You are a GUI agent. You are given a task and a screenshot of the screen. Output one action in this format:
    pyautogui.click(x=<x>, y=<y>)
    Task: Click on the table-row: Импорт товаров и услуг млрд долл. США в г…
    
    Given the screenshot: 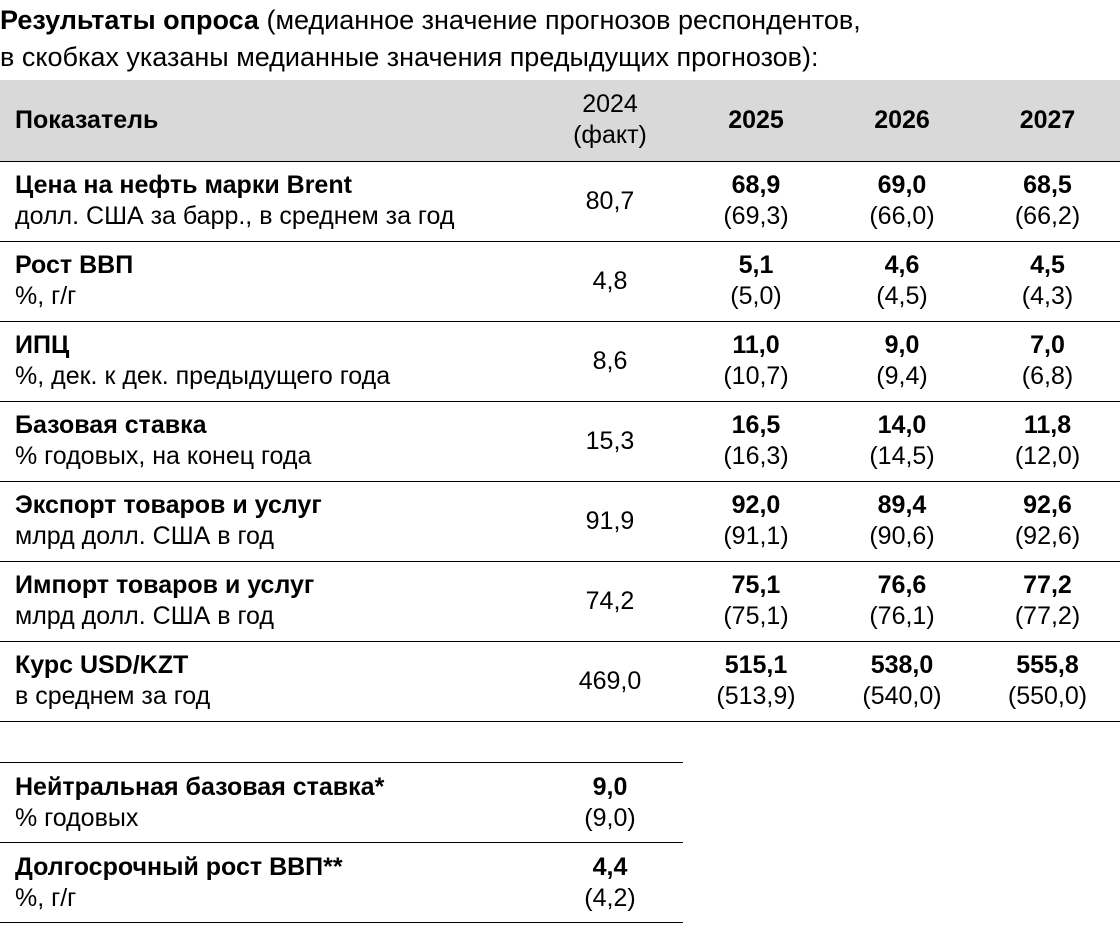 What is the action you would take?
    pyautogui.click(x=560, y=601)
    